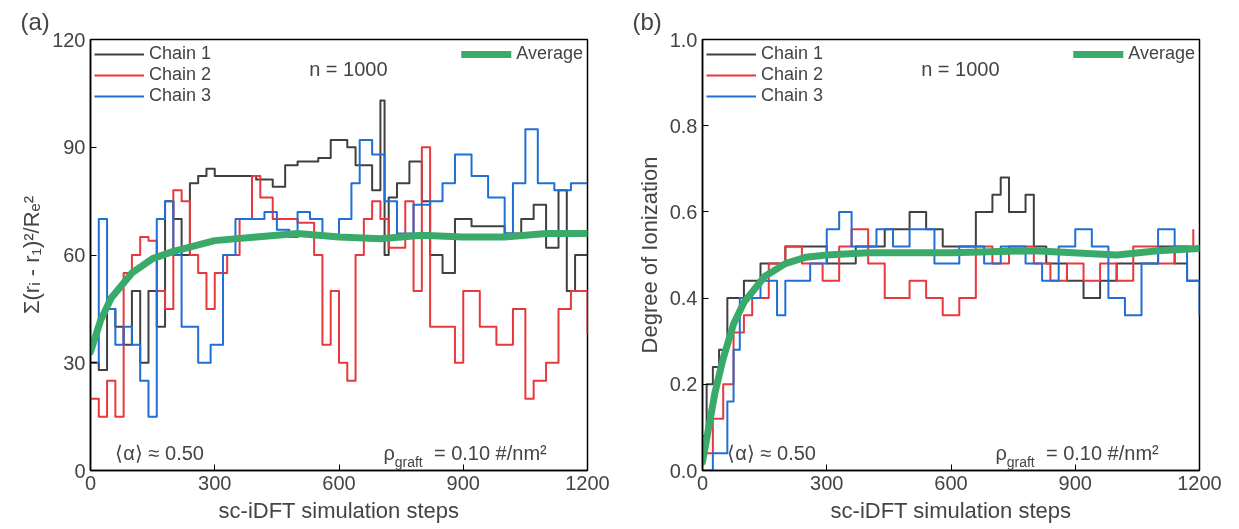  Describe the element at coordinates (683, 298) in the screenshot. I see `y-tick-label: 0.4` at that location.